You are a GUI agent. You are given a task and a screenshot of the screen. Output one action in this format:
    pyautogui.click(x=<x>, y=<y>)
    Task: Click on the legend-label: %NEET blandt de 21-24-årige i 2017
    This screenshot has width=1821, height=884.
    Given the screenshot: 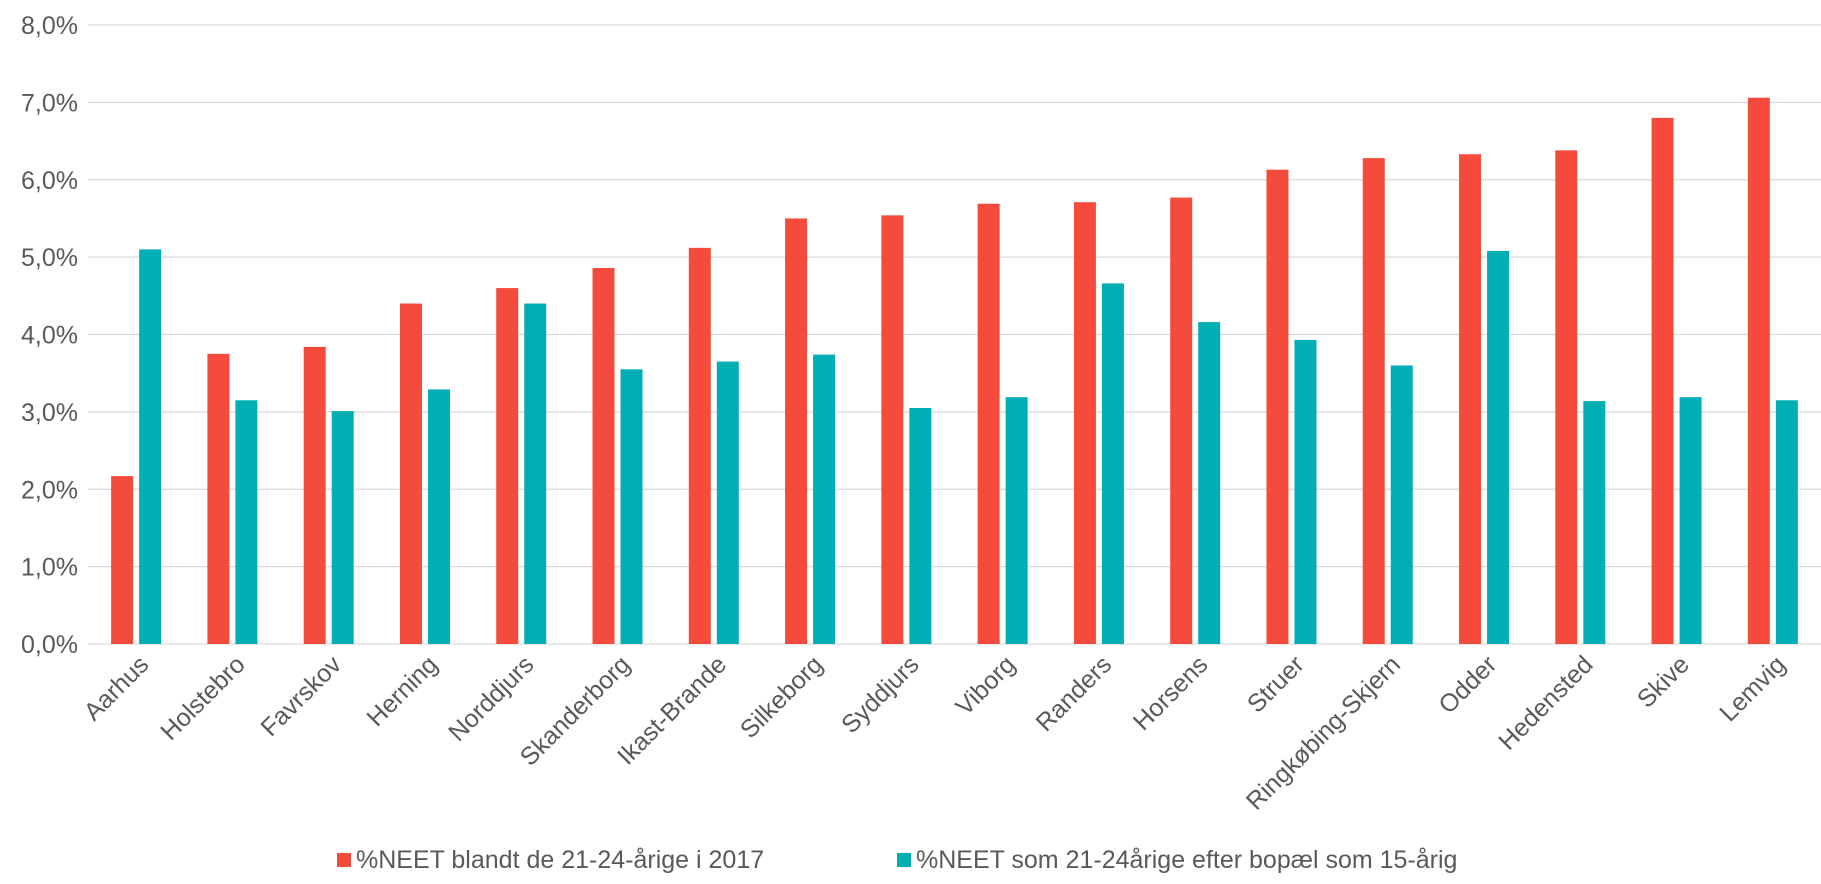 What is the action you would take?
    pyautogui.click(x=560, y=860)
    